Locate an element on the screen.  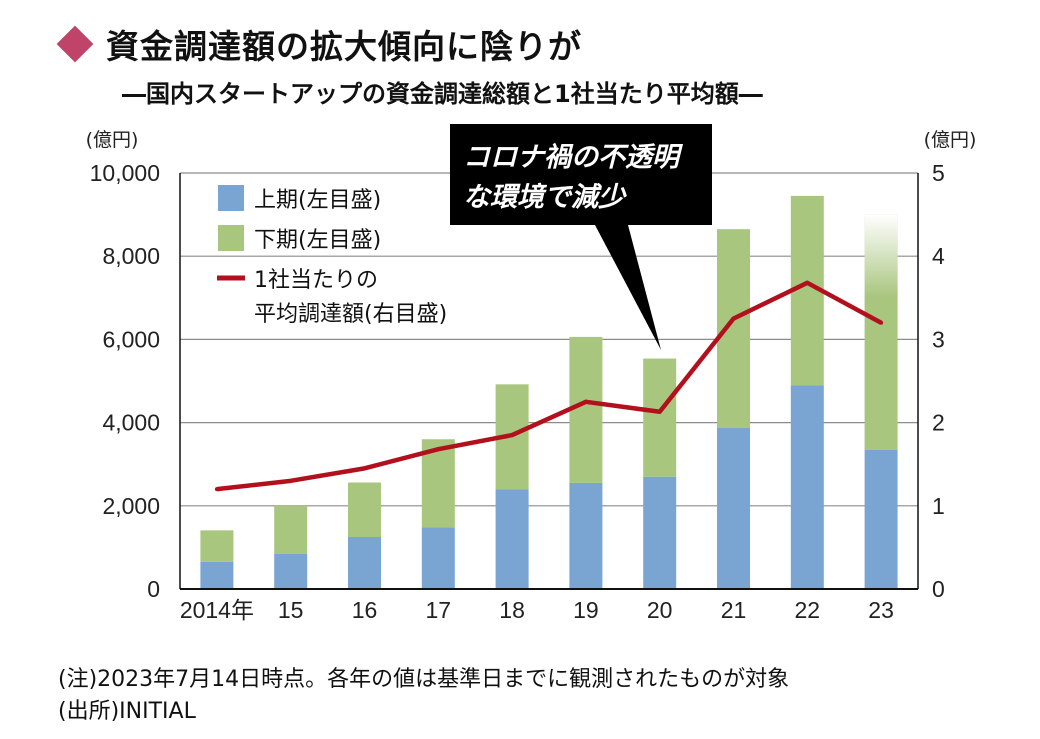
x-tick-label: 16 is located at coordinates (365, 610).